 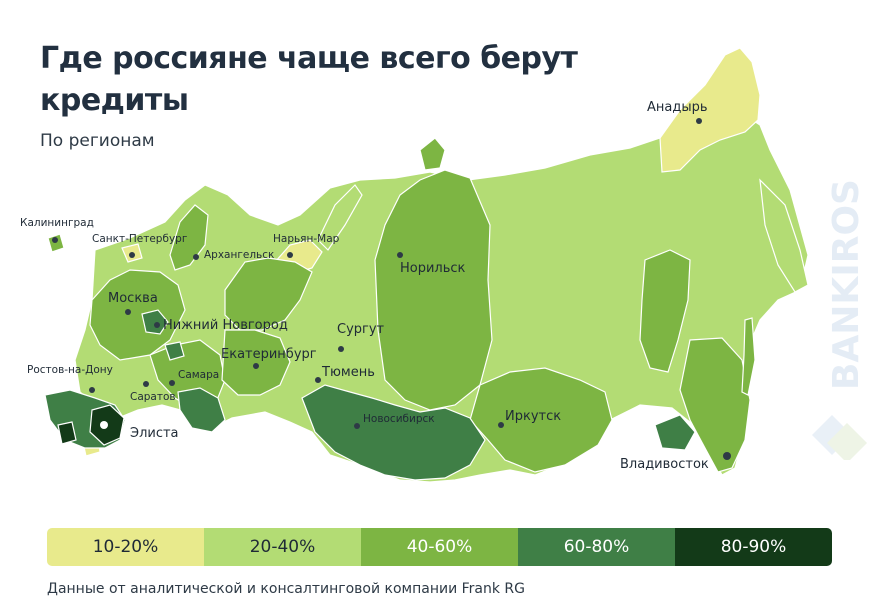 What do you see at coordinates (501, 425) in the screenshot?
I see `city-dot-irkutsk` at bounding box center [501, 425].